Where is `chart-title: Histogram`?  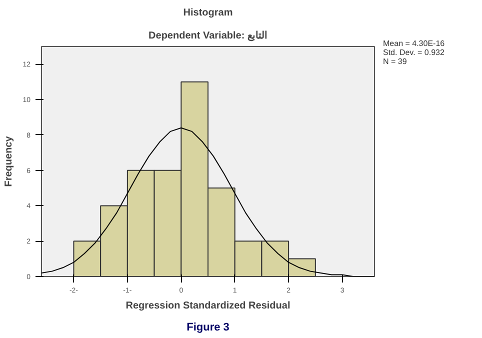 chart-title: Histogram is located at coordinates (208, 13).